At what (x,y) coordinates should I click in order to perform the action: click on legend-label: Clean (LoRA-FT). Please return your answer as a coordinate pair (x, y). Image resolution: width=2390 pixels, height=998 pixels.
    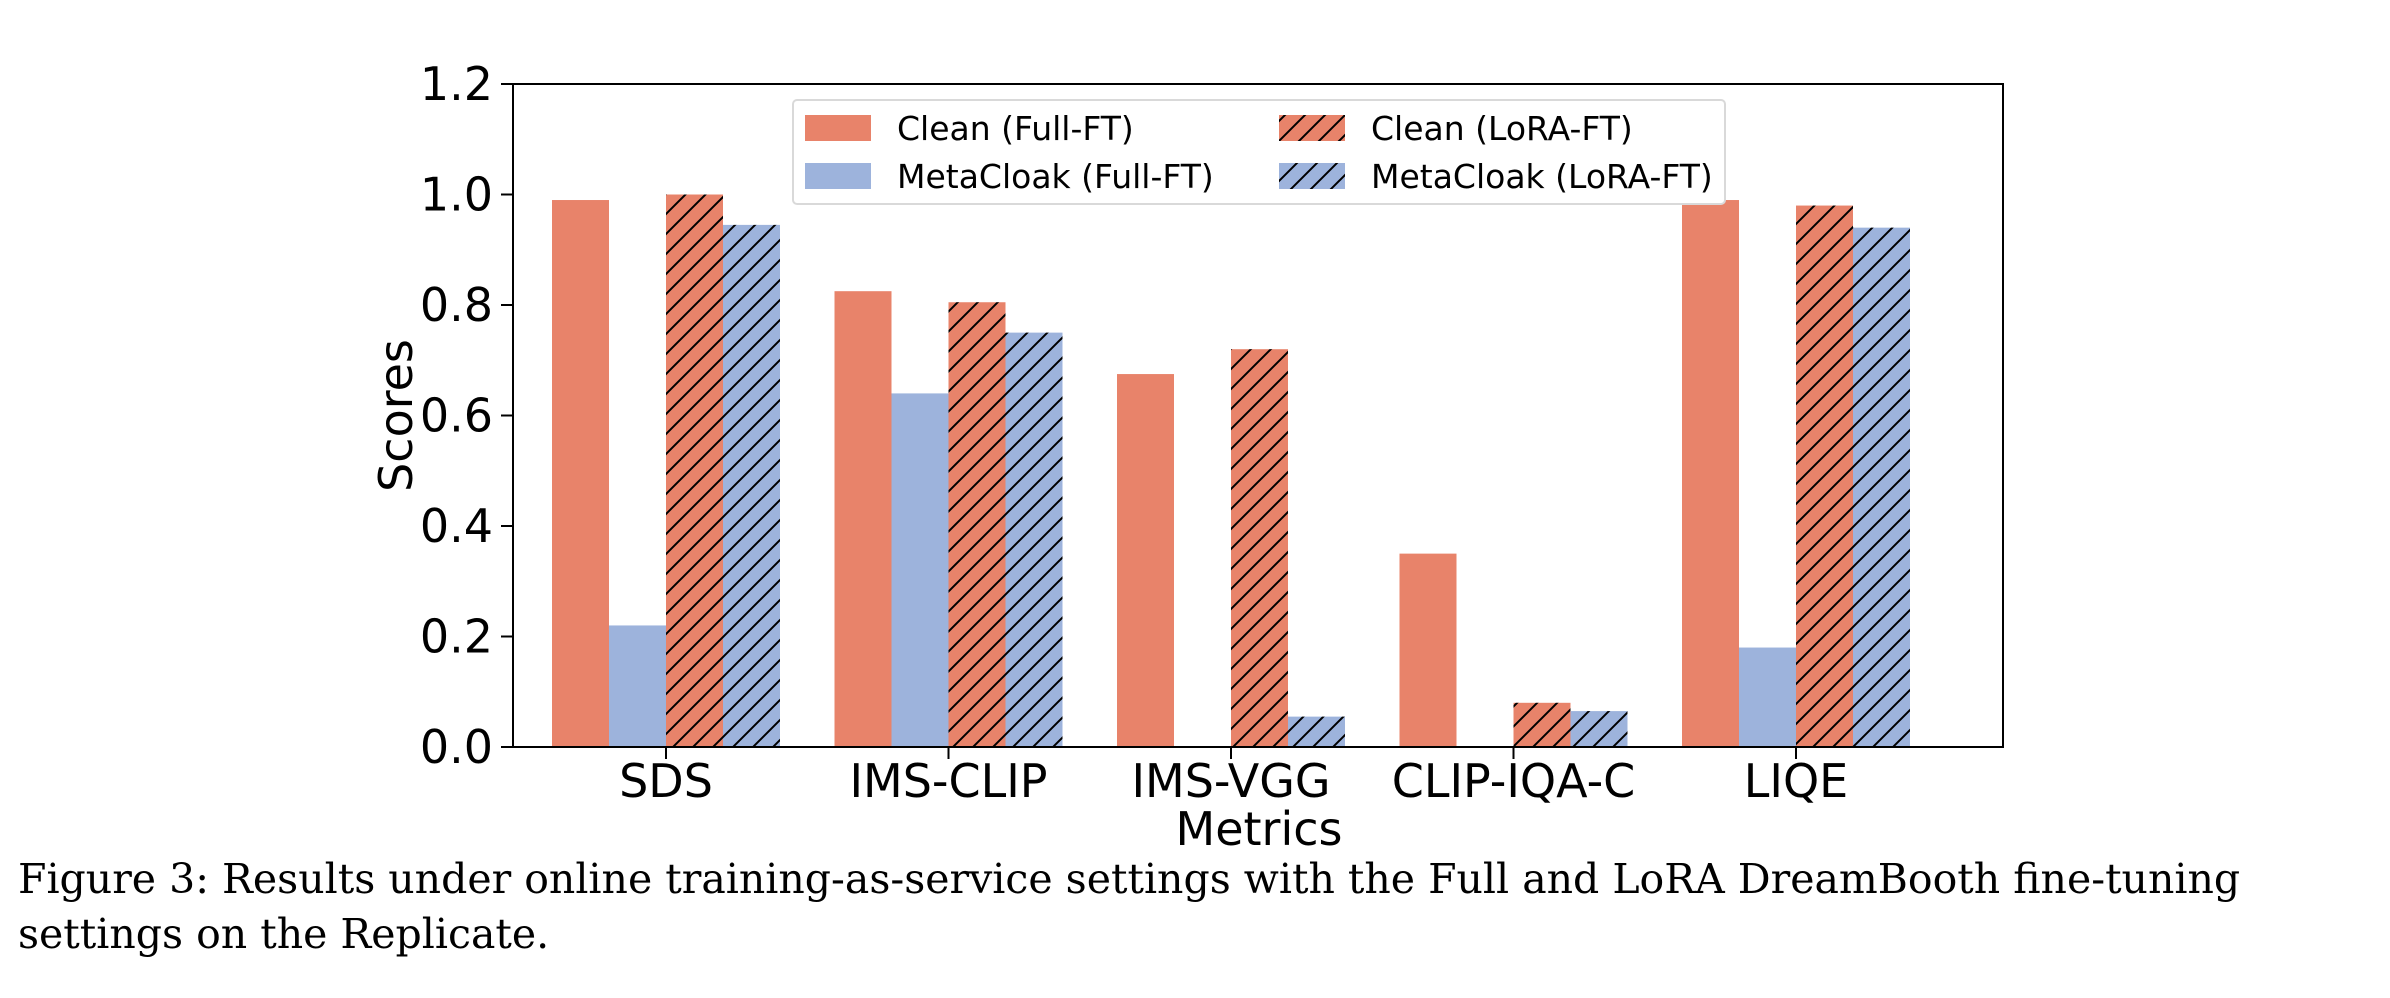
    Looking at the image, I should click on (1502, 128).